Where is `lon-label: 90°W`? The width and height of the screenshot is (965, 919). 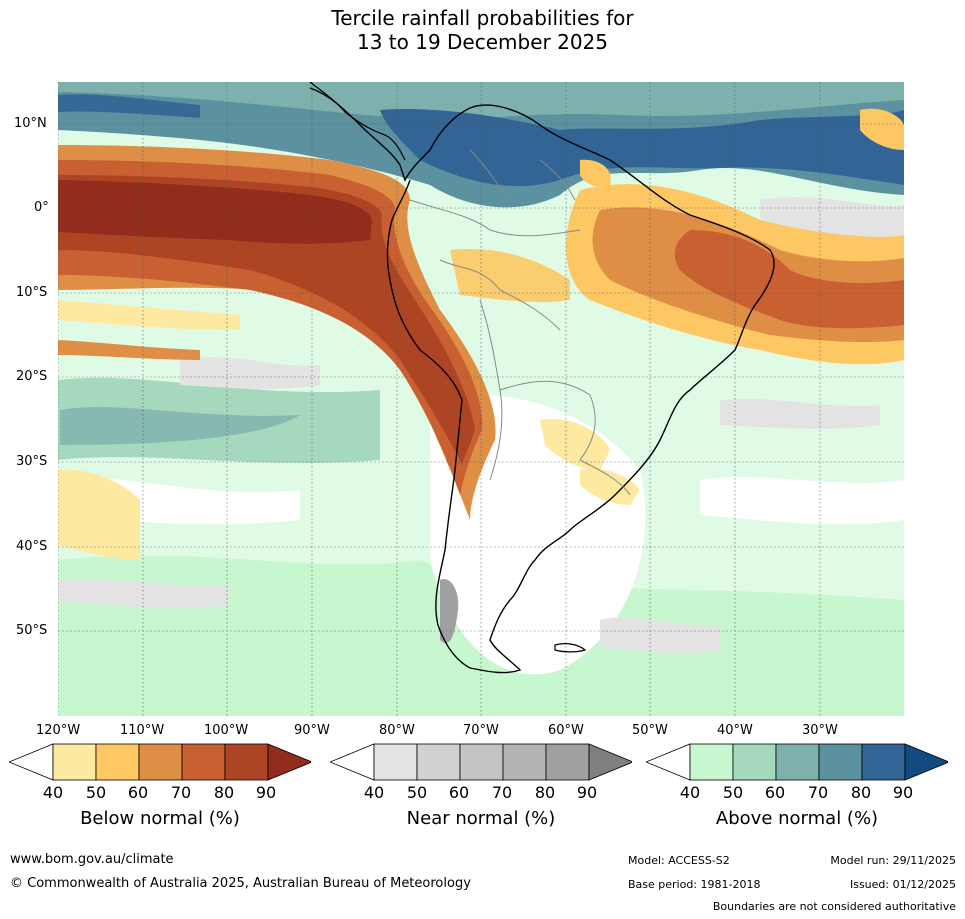 lon-label: 90°W is located at coordinates (312, 730).